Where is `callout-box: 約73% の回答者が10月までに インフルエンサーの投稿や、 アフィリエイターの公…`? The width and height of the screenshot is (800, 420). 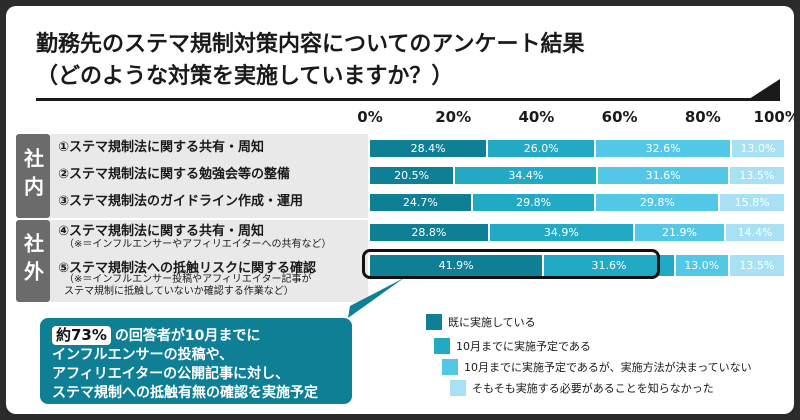 callout-box: 約73% の回答者が10月までに インフルエンサーの投稿や、 アフィリエイターの公… is located at coordinates (196, 361).